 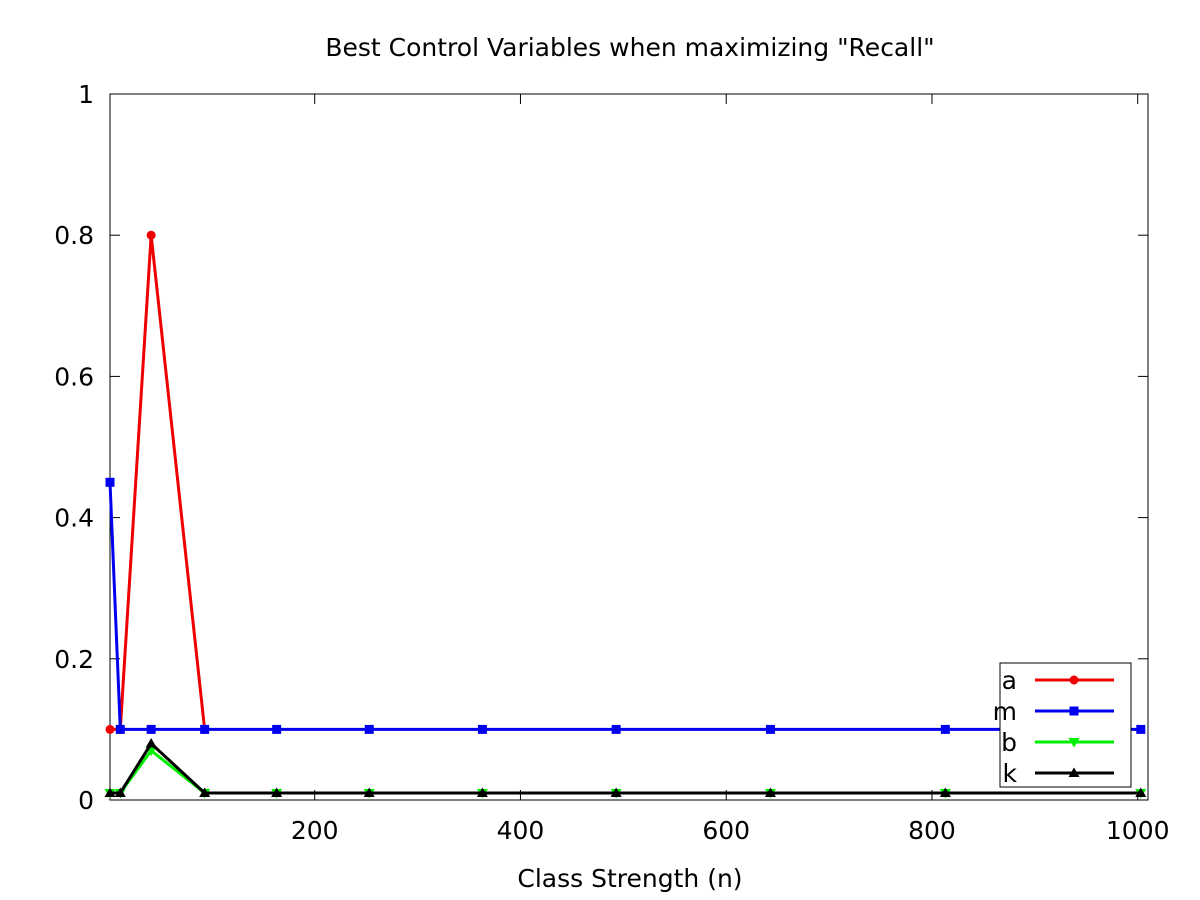 What do you see at coordinates (1074, 680) in the screenshot?
I see `legend-marker-a` at bounding box center [1074, 680].